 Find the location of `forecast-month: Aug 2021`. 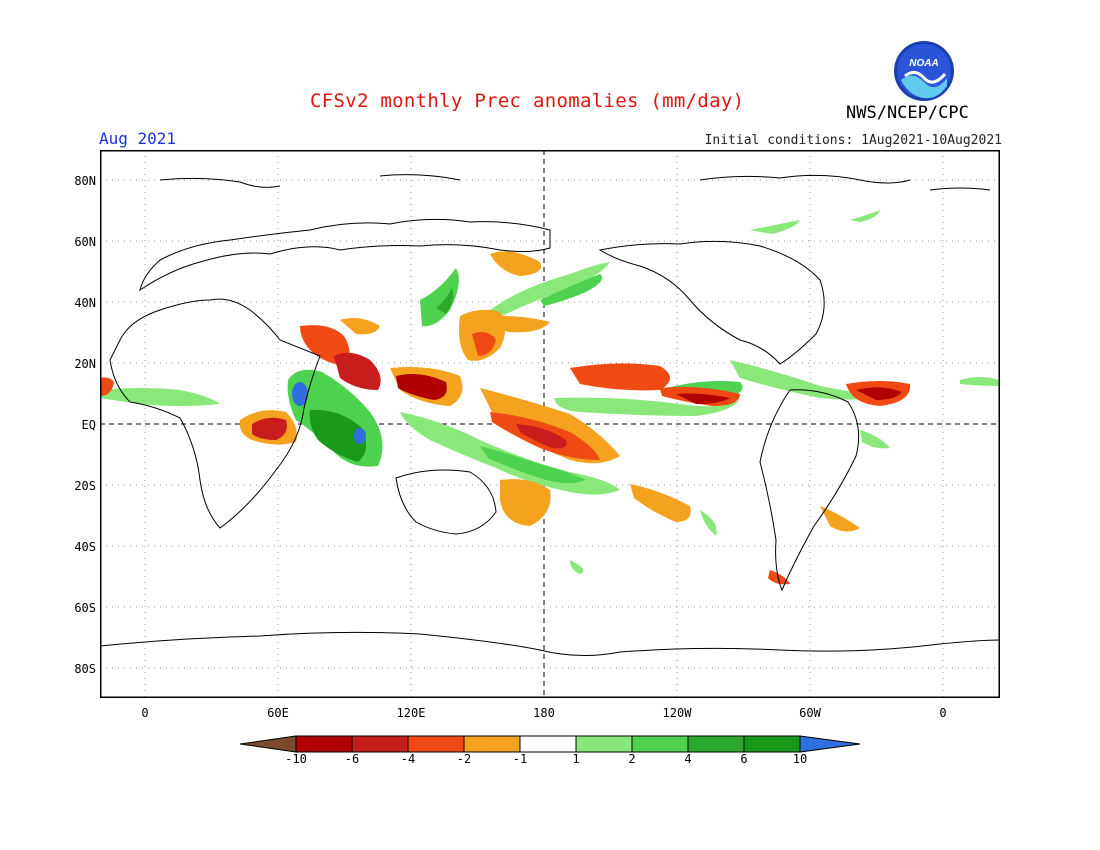

forecast-month: Aug 2021 is located at coordinates (138, 138).